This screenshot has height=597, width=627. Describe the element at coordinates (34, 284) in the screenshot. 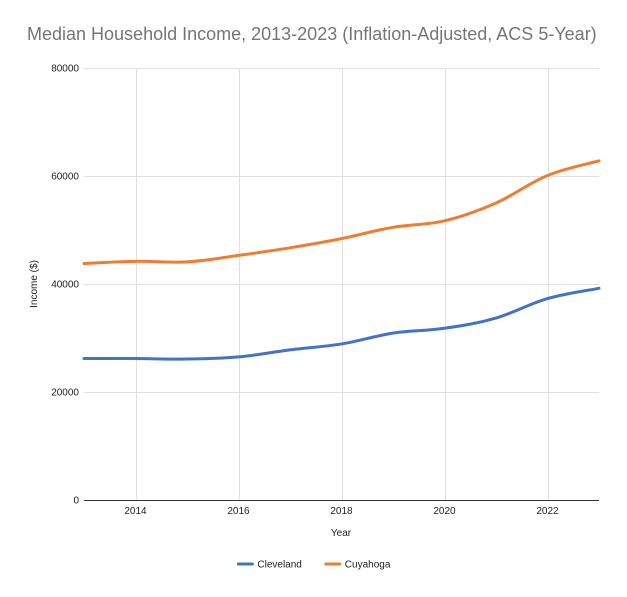

I see `y-axis-title: Income ($)` at that location.